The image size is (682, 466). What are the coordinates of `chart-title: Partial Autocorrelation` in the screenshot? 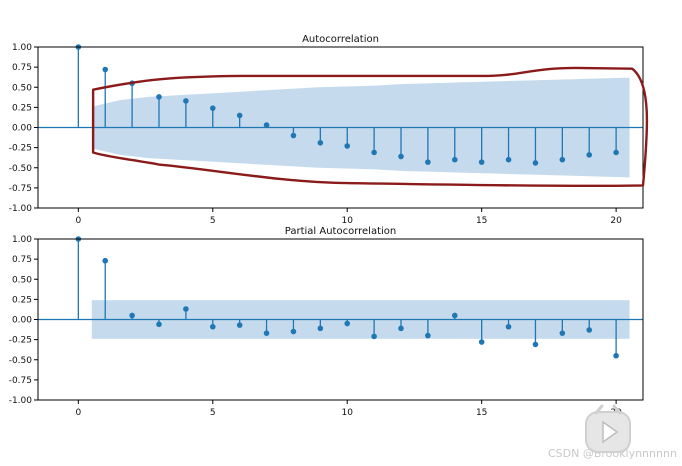 It's located at (340, 231).